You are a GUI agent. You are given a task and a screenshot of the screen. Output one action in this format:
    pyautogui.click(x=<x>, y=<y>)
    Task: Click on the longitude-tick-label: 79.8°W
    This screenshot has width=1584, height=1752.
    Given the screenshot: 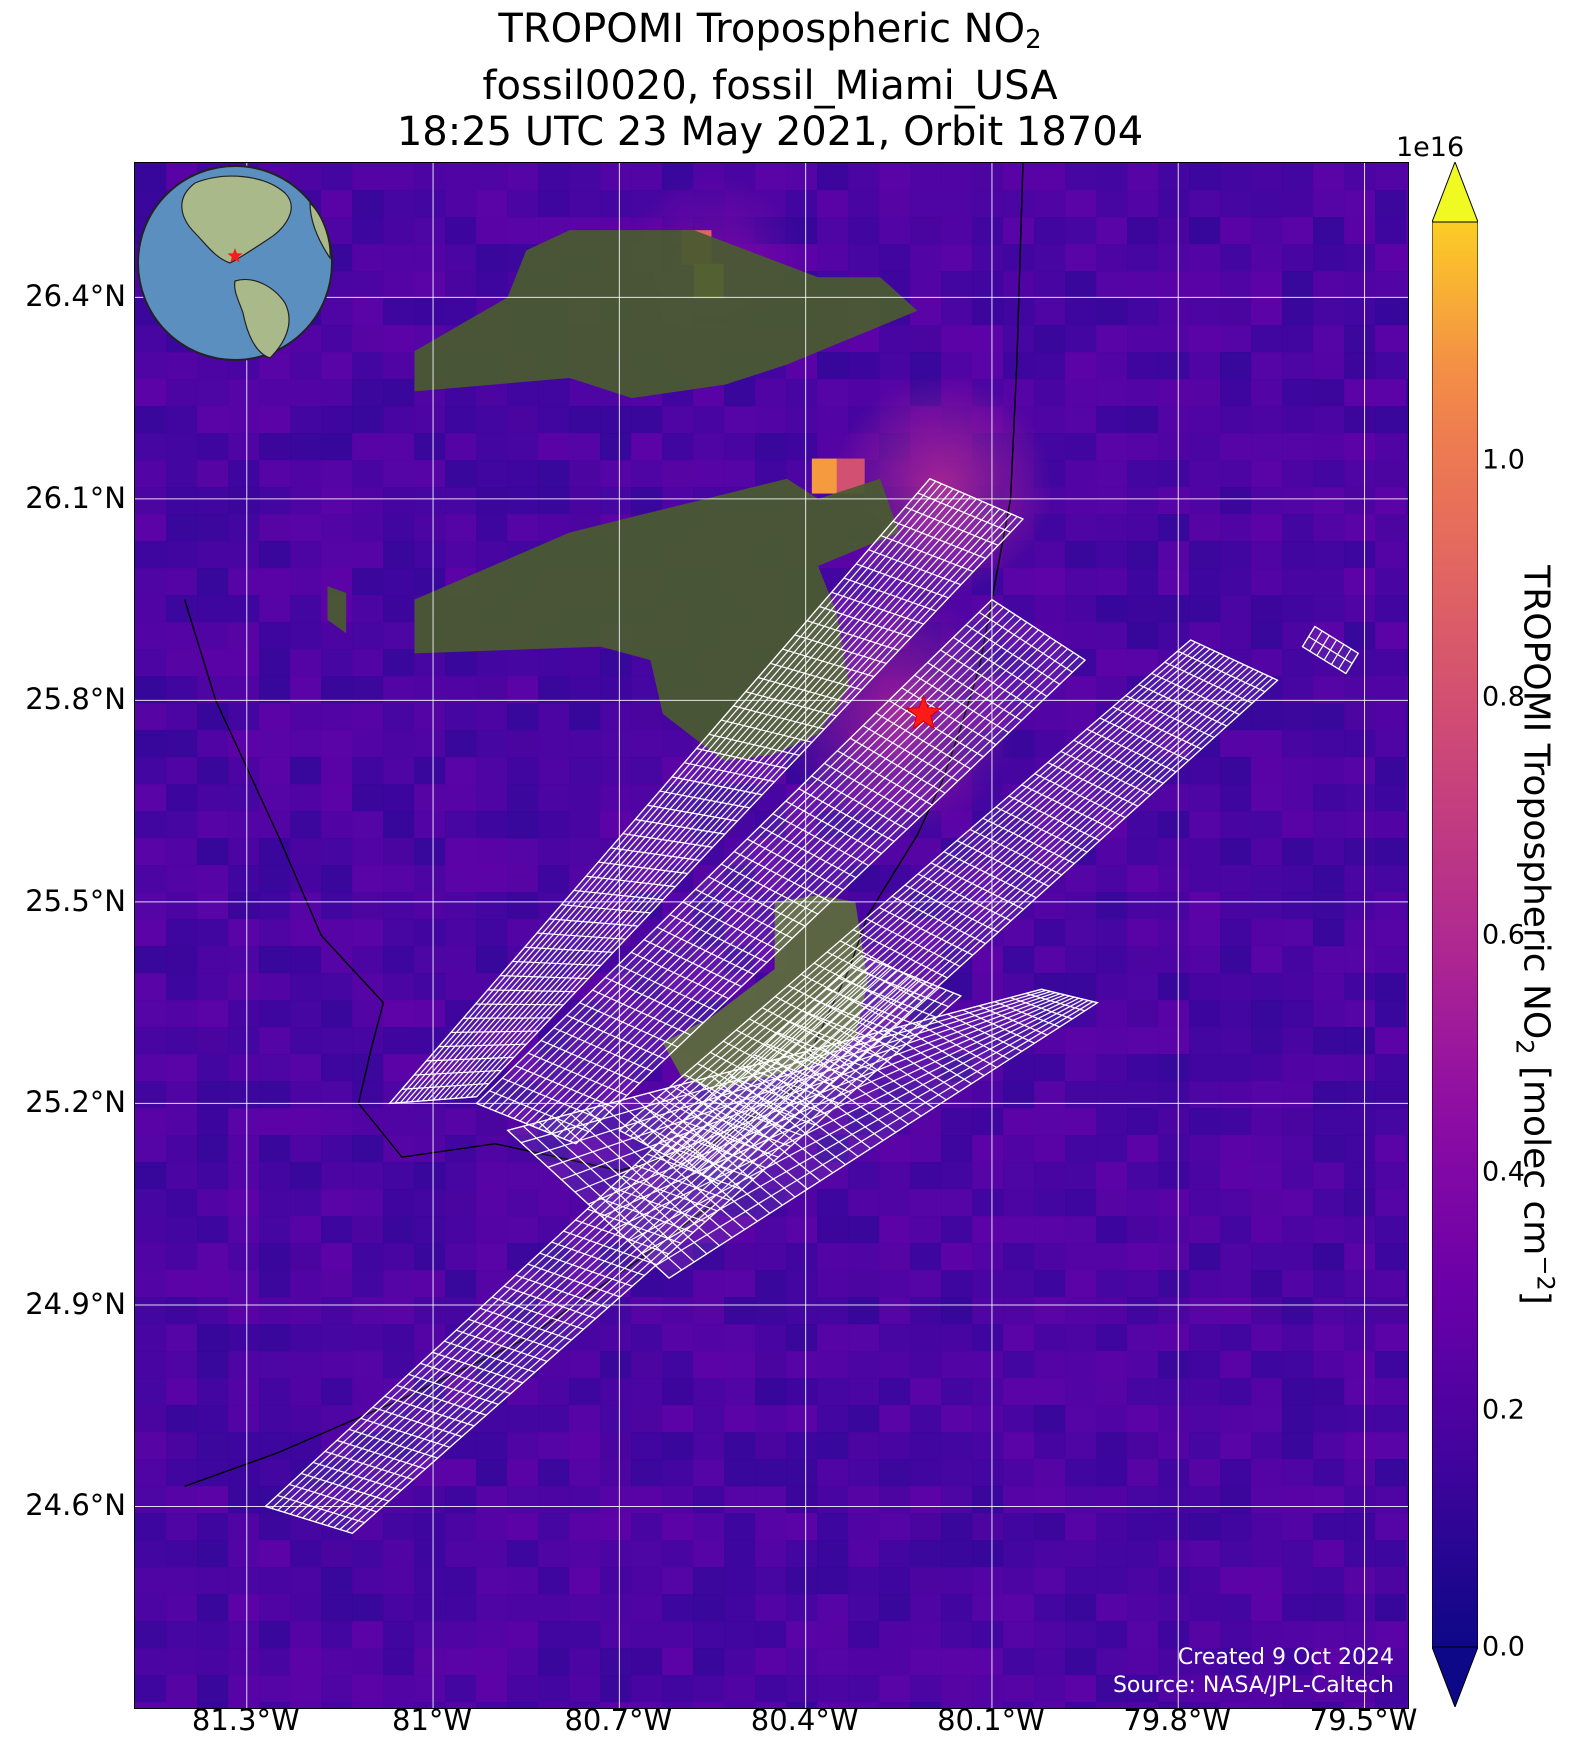 What is the action you would take?
    pyautogui.click(x=1177, y=1720)
    